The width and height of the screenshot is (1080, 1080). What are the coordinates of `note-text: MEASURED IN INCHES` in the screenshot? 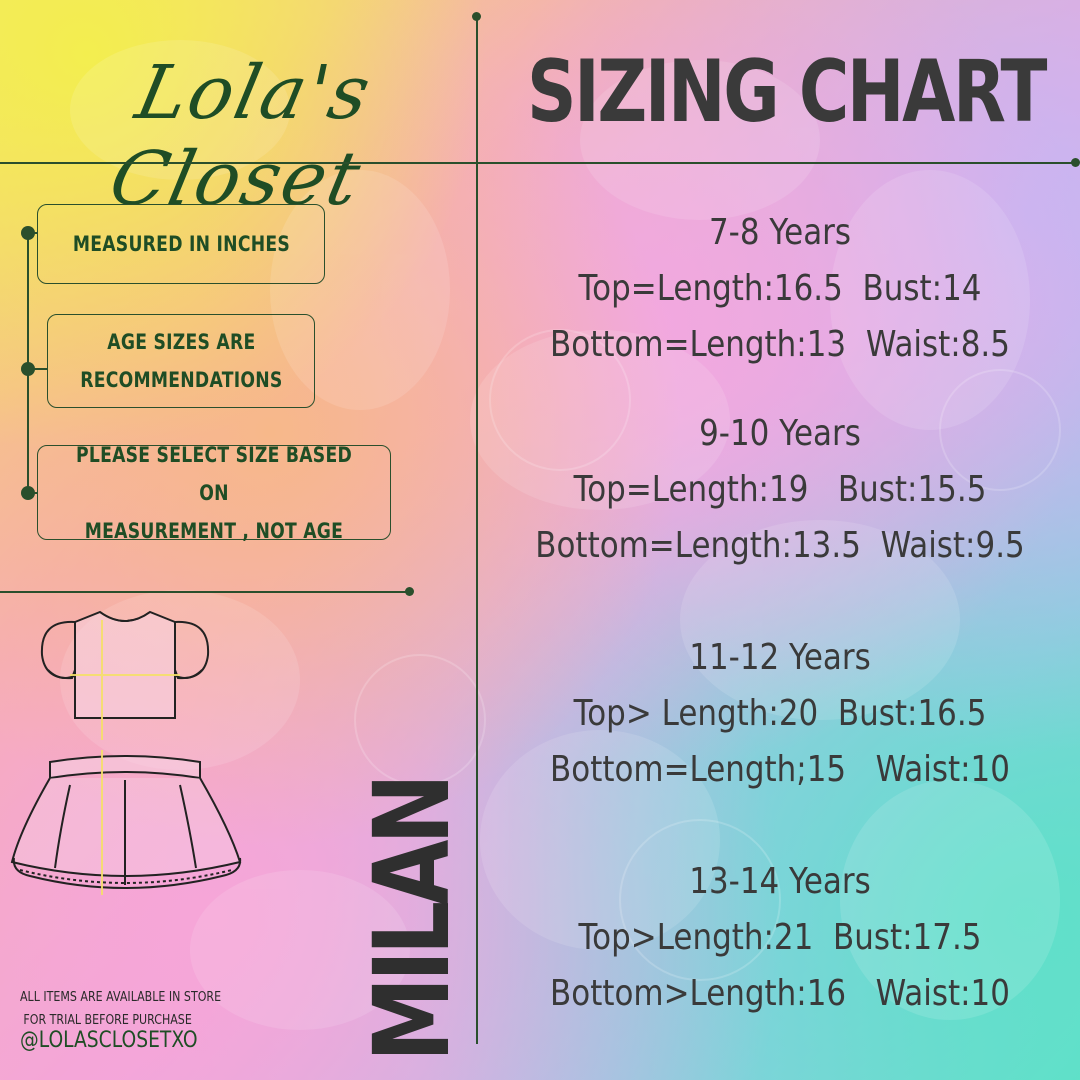 It's located at (181, 244).